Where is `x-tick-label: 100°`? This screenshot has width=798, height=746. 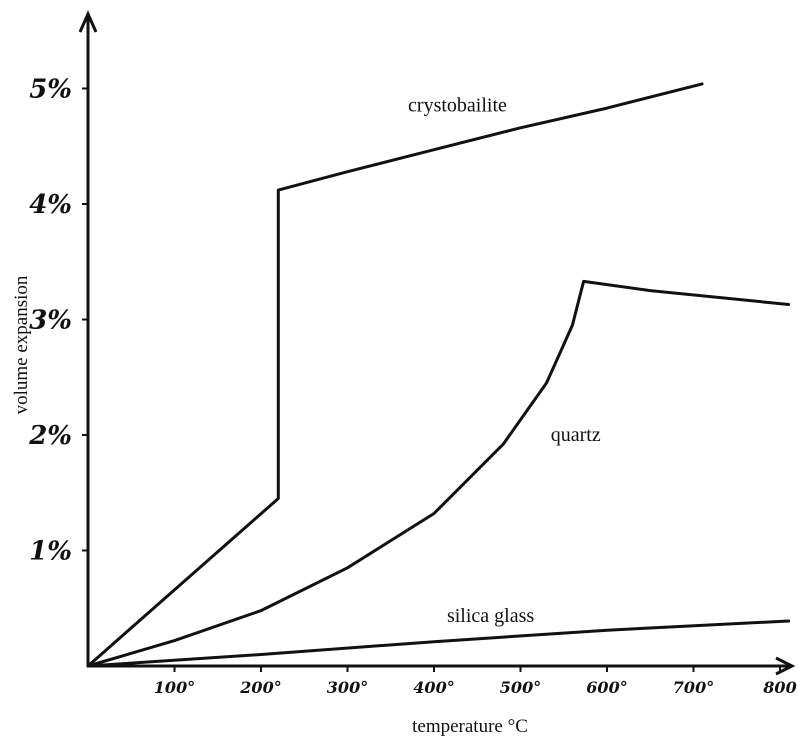
x-tick-label: 100° is located at coordinates (174, 687).